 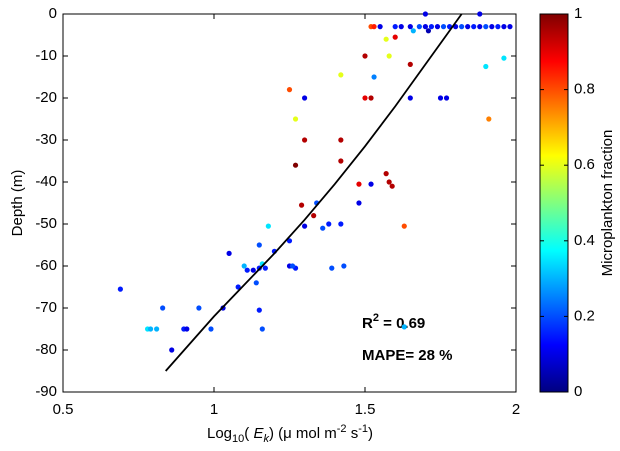 I want to click on y-tick-label: -20, so click(x=46, y=97).